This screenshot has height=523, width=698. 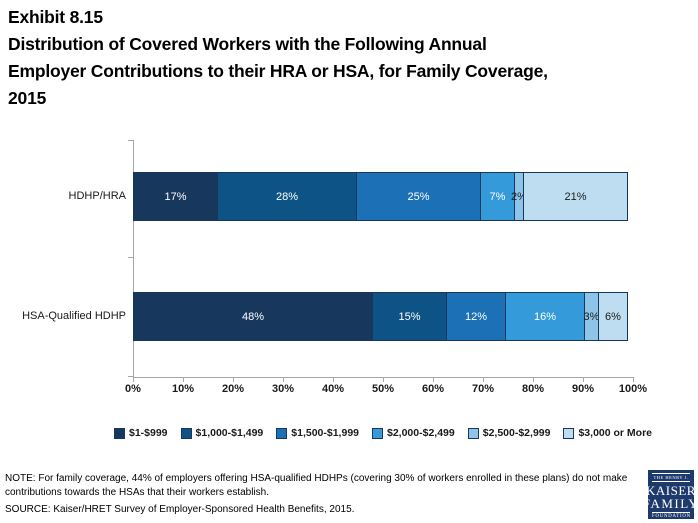 What do you see at coordinates (671, 490) in the screenshot?
I see `logo-text-kaiser: KAISER` at bounding box center [671, 490].